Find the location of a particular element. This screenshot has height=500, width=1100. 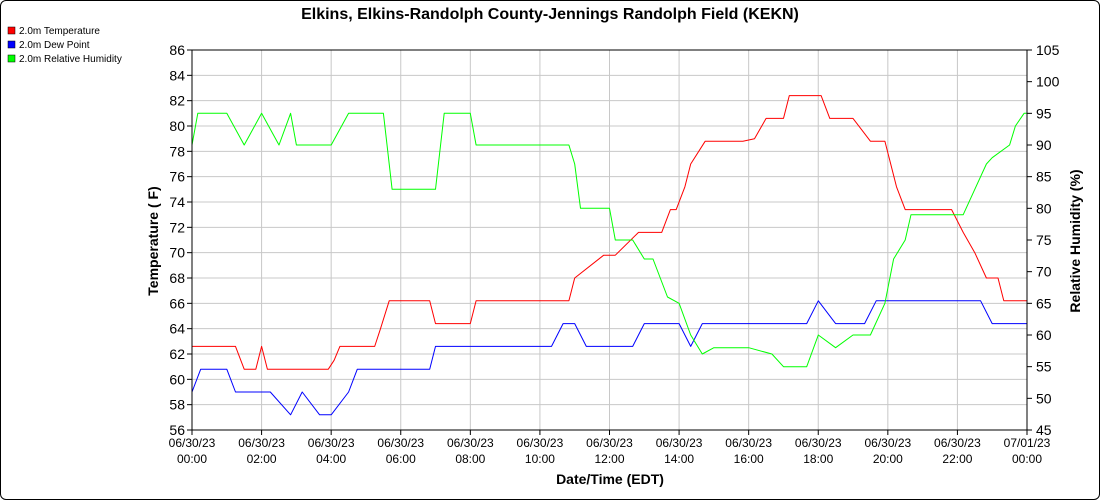

y-tick-label: 84 is located at coordinates (177, 75).